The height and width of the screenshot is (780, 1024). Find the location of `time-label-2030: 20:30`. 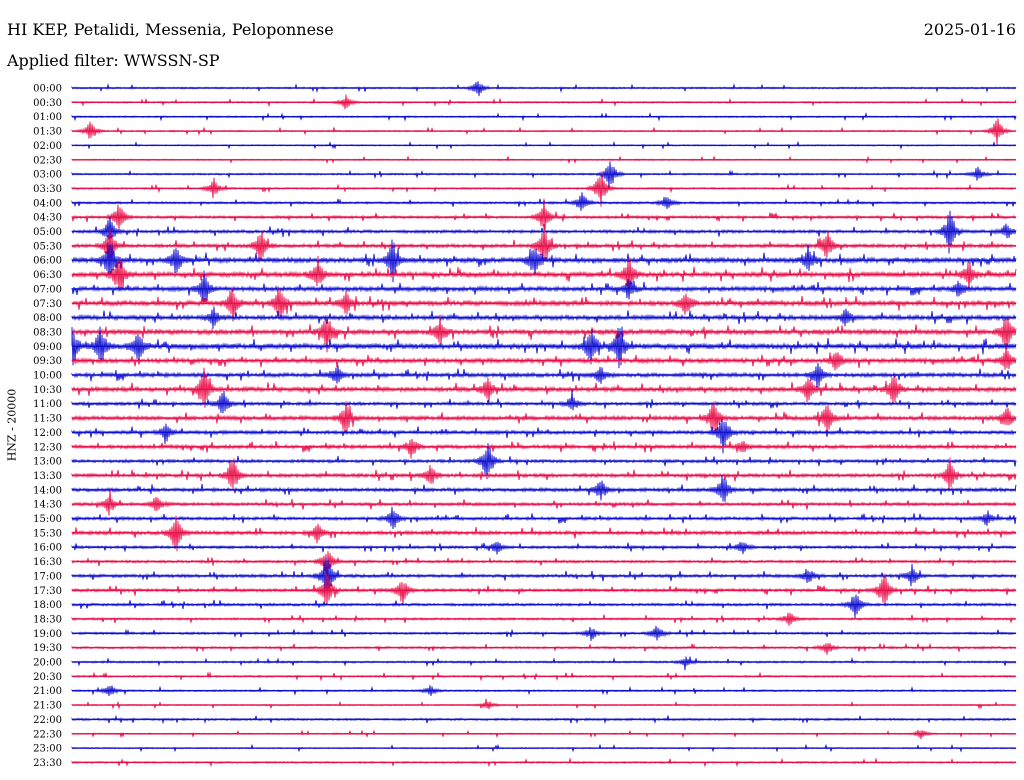

time-label-2030: 20:30 is located at coordinates (47, 677).